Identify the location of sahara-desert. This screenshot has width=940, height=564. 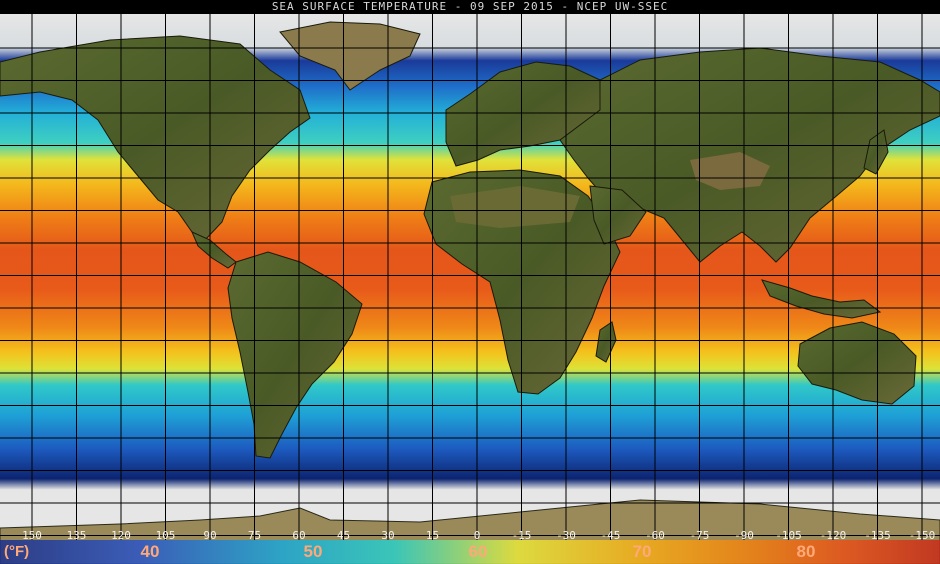
(515, 207).